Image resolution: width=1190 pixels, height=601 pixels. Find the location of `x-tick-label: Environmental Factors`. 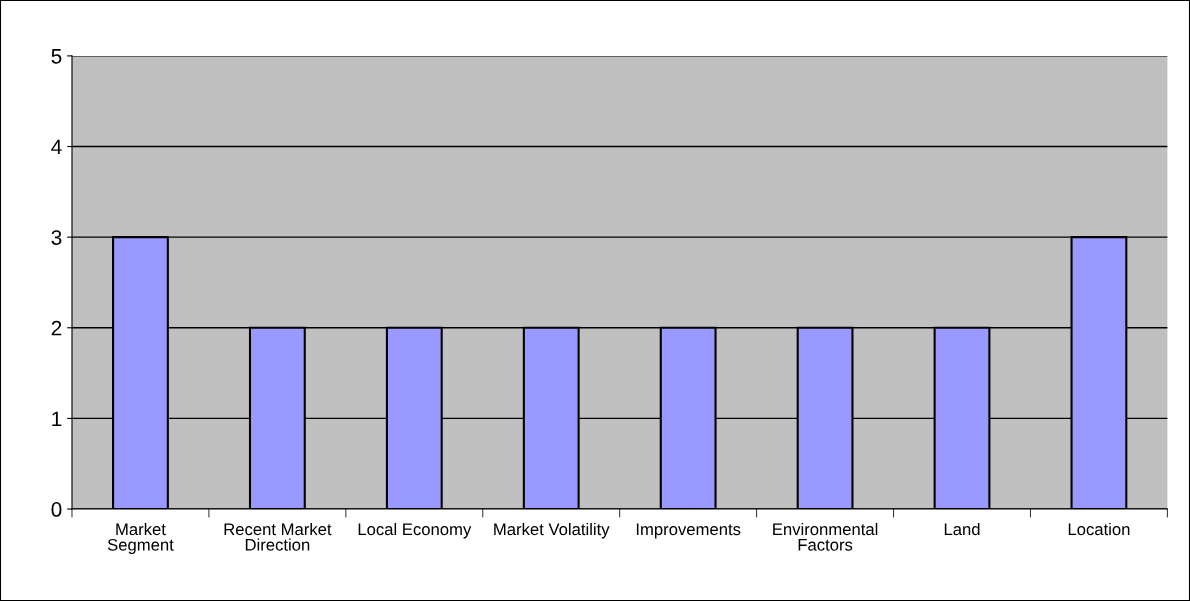

x-tick-label: Environmental Factors is located at coordinates (825, 536).